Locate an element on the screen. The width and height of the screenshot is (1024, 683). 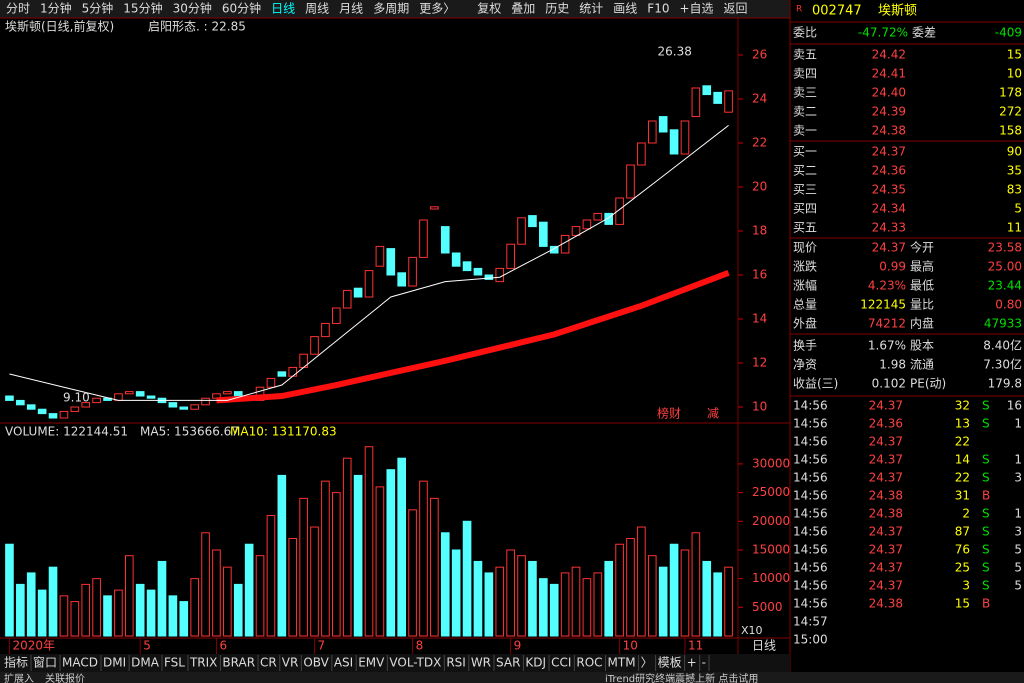
x-tick-label: 2020年 is located at coordinates (33, 646).